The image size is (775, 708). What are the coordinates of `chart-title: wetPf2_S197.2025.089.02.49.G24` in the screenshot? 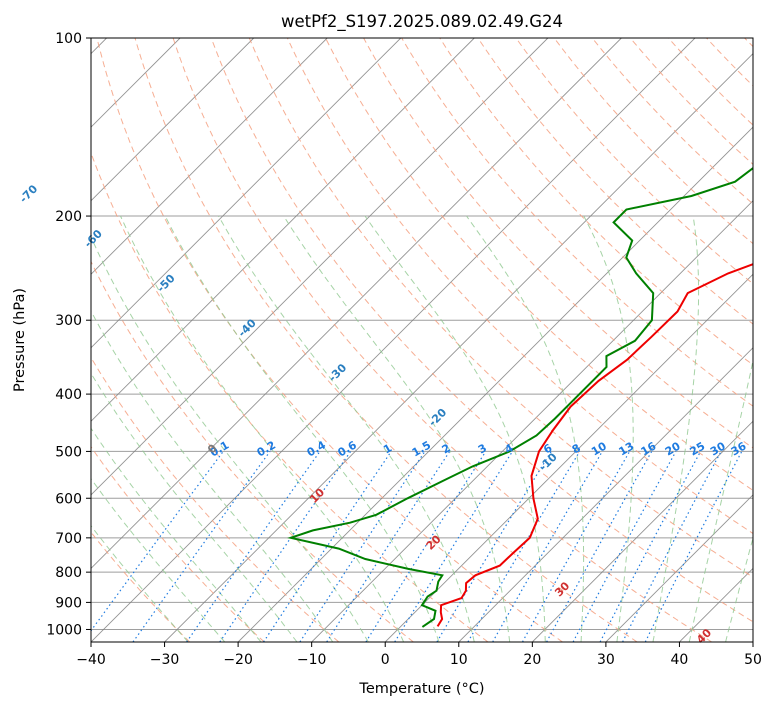 It's located at (422, 22).